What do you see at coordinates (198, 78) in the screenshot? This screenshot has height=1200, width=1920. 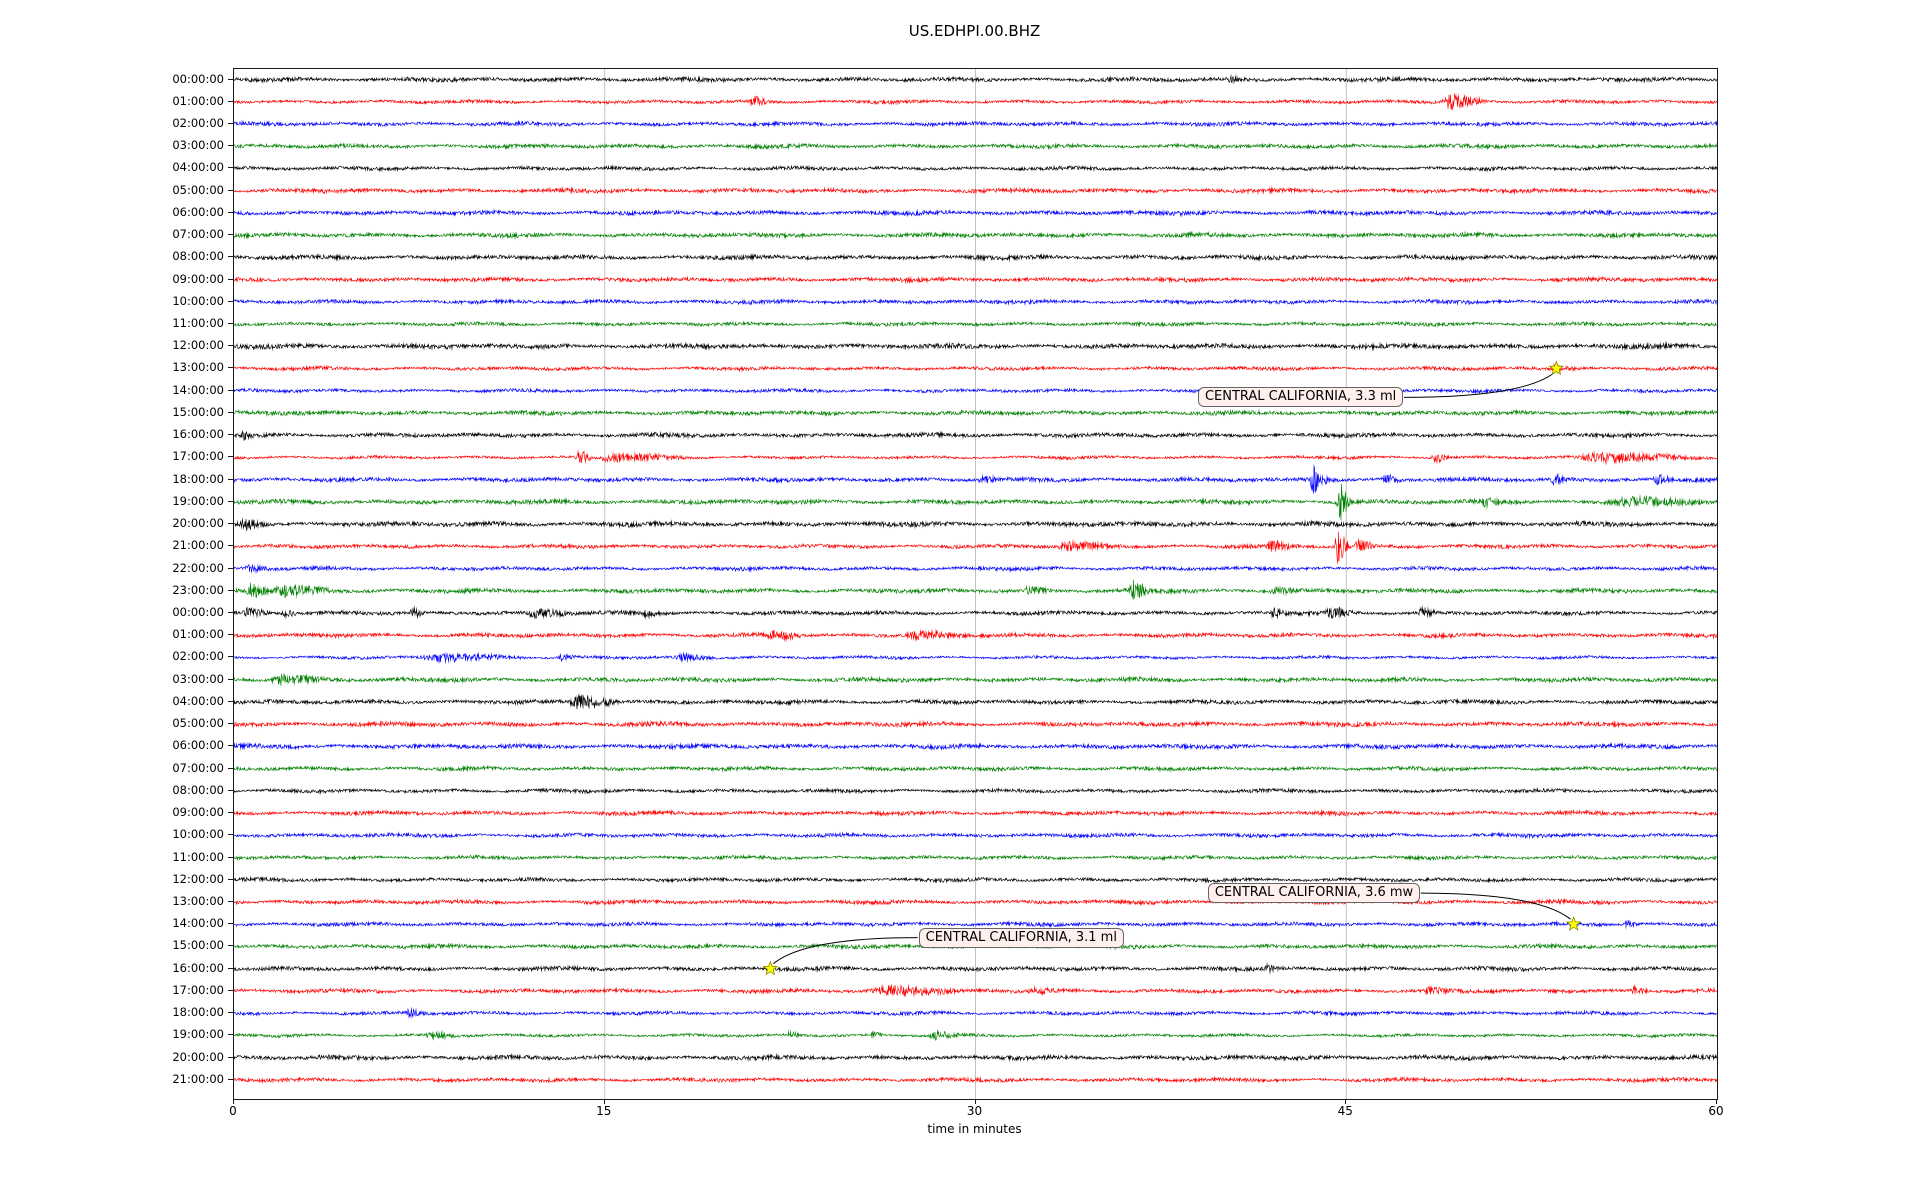 I see `y-axis-label: 00:00:00` at bounding box center [198, 78].